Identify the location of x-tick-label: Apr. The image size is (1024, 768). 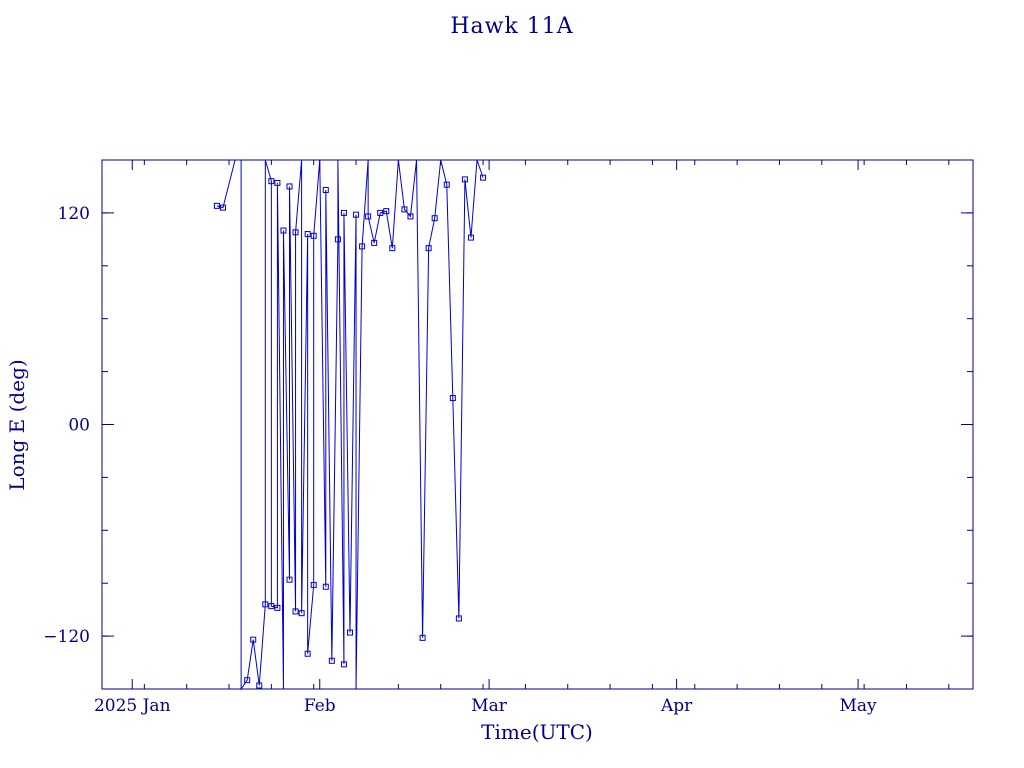
(676, 706).